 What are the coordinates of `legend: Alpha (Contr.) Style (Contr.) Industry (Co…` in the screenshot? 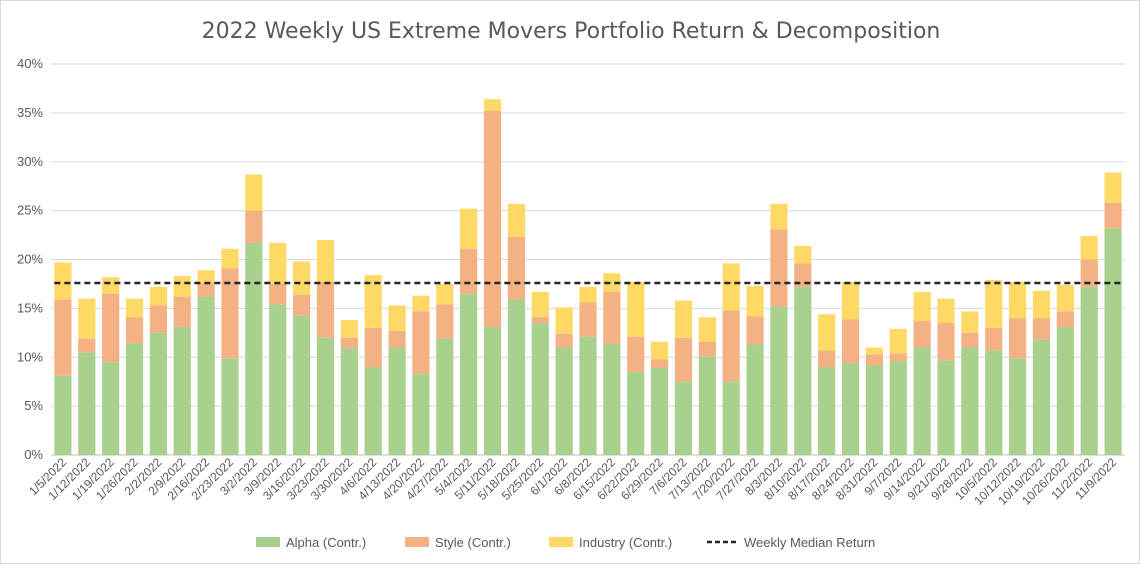 It's located at (565, 542).